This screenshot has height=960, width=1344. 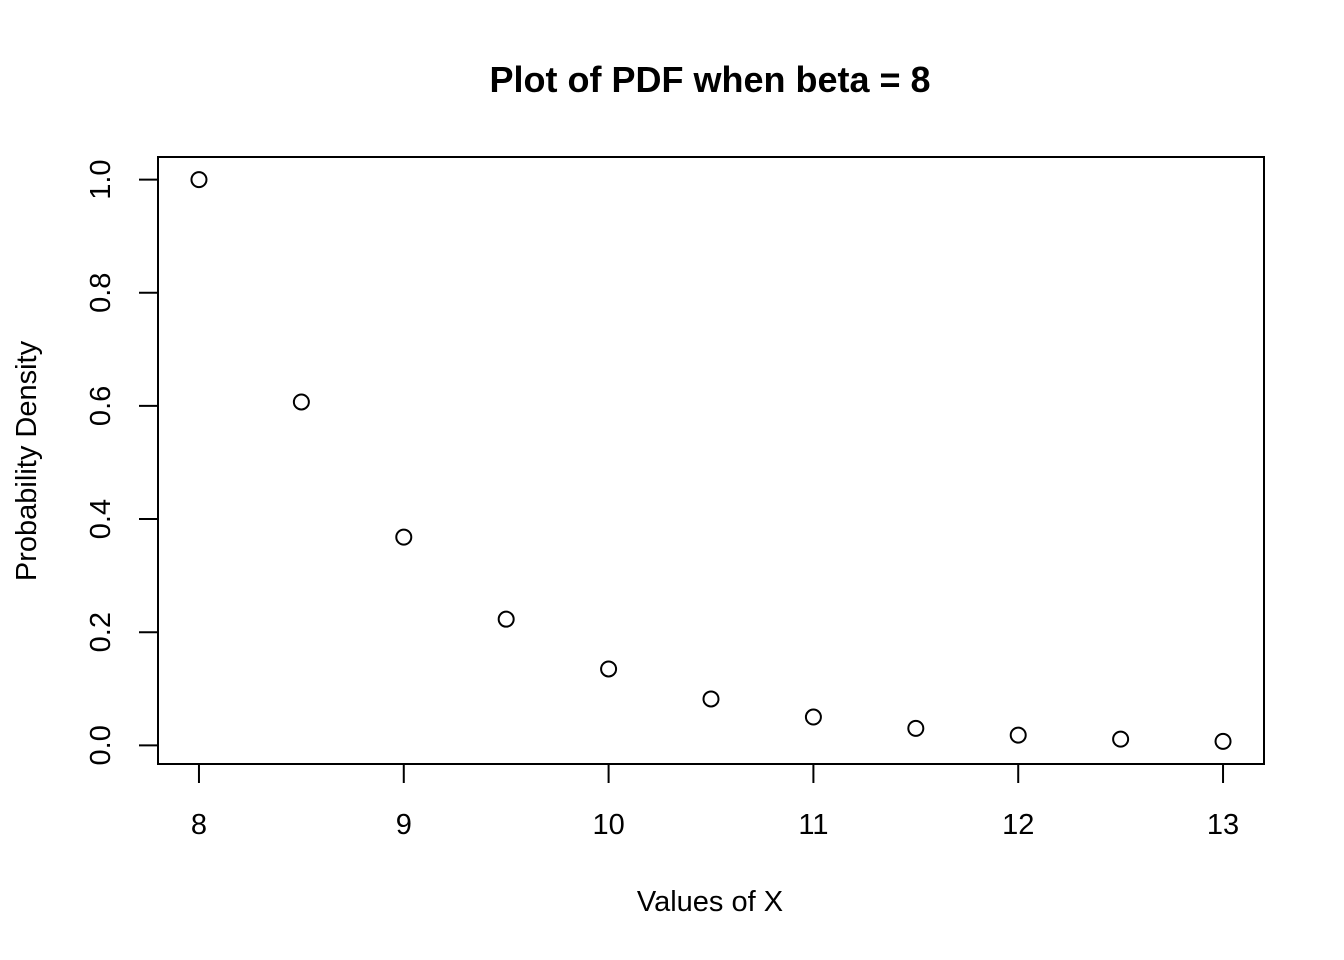 What do you see at coordinates (710, 902) in the screenshot?
I see `x-axis-label: Values of X` at bounding box center [710, 902].